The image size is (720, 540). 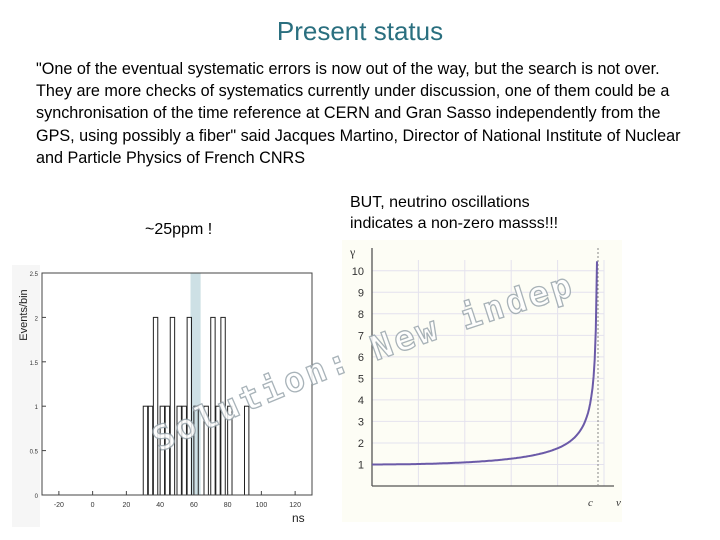 I want to click on x-axis-label: ns, so click(x=298, y=518).